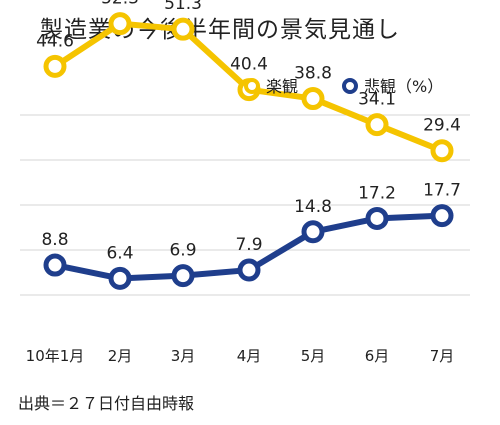 The height and width of the screenshot is (425, 500). What do you see at coordinates (313, 207) in the screenshot?
I see `data-label: 14.8` at bounding box center [313, 207].